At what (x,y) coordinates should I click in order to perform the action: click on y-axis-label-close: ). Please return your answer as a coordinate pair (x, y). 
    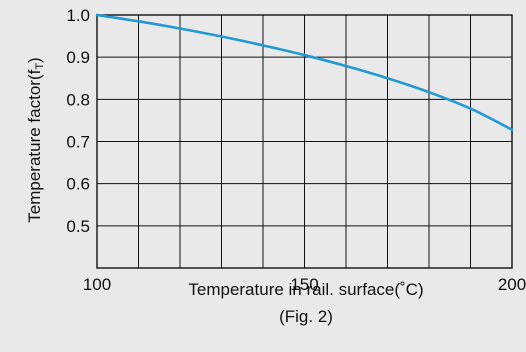
    Looking at the image, I should click on (34, 60).